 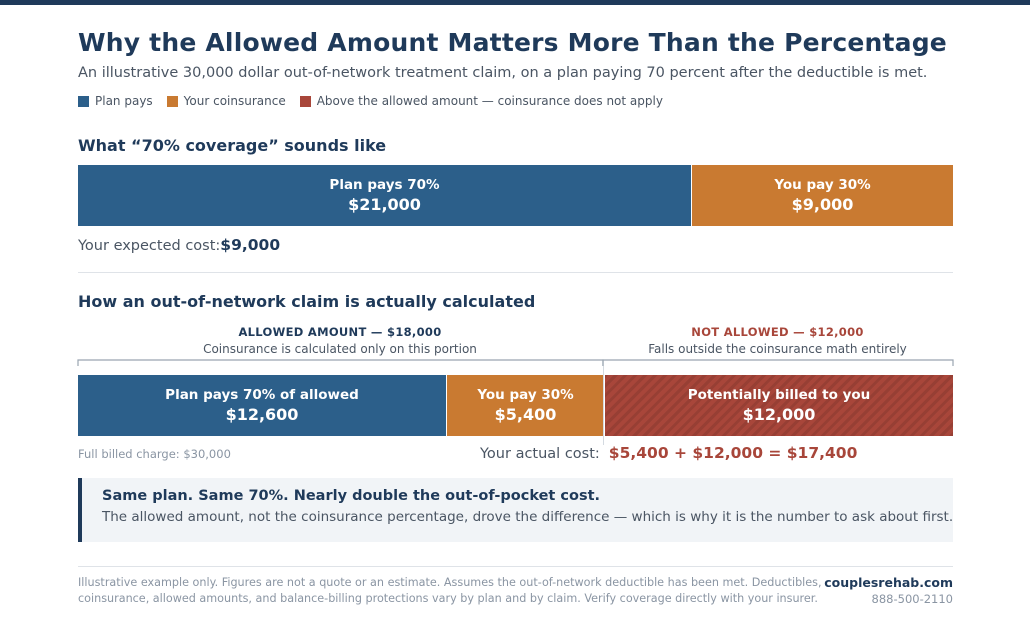 I want to click on legend-swatch-above-allowed, so click(x=305, y=101).